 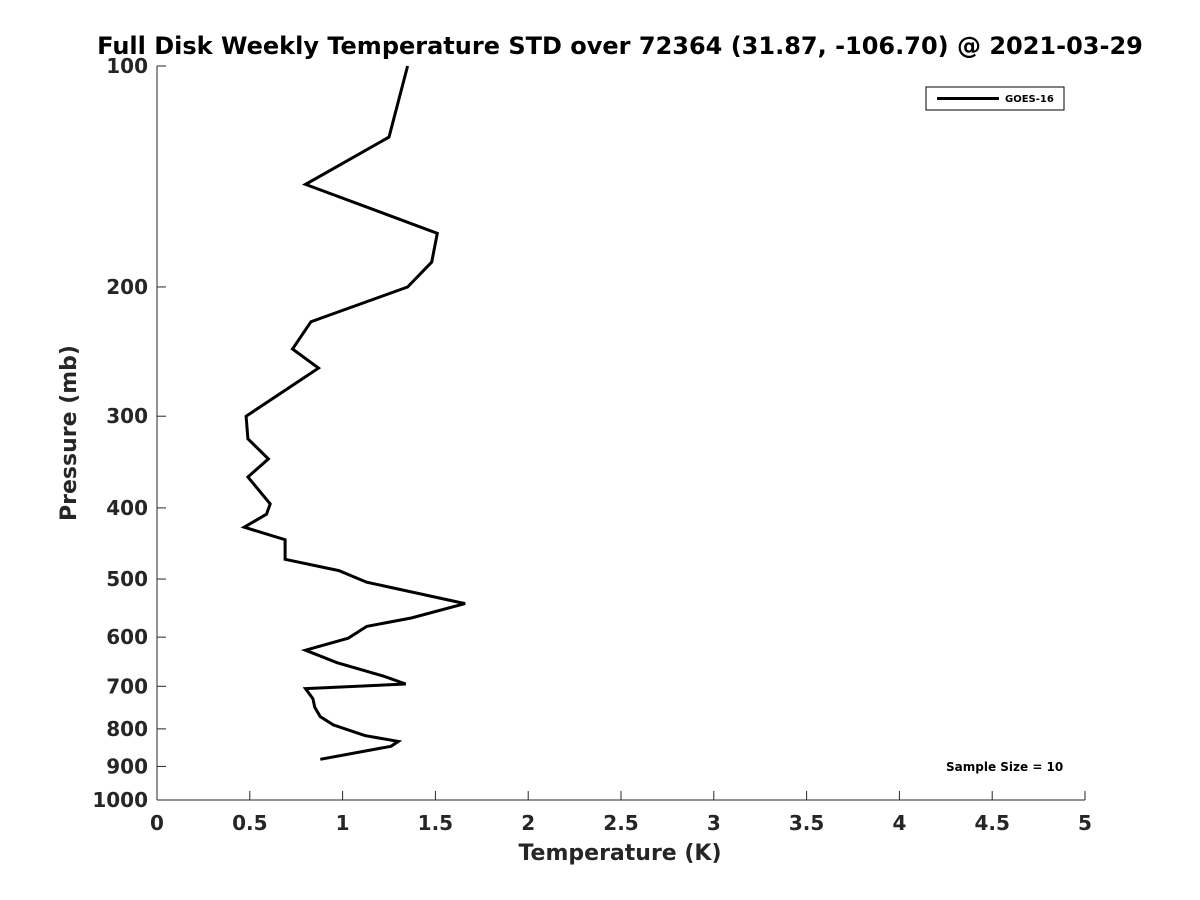 I want to click on x-ticks: 0 0.5 1 1.5 2 2.5 3 3.5 4 4.5 5, so click(x=621, y=813).